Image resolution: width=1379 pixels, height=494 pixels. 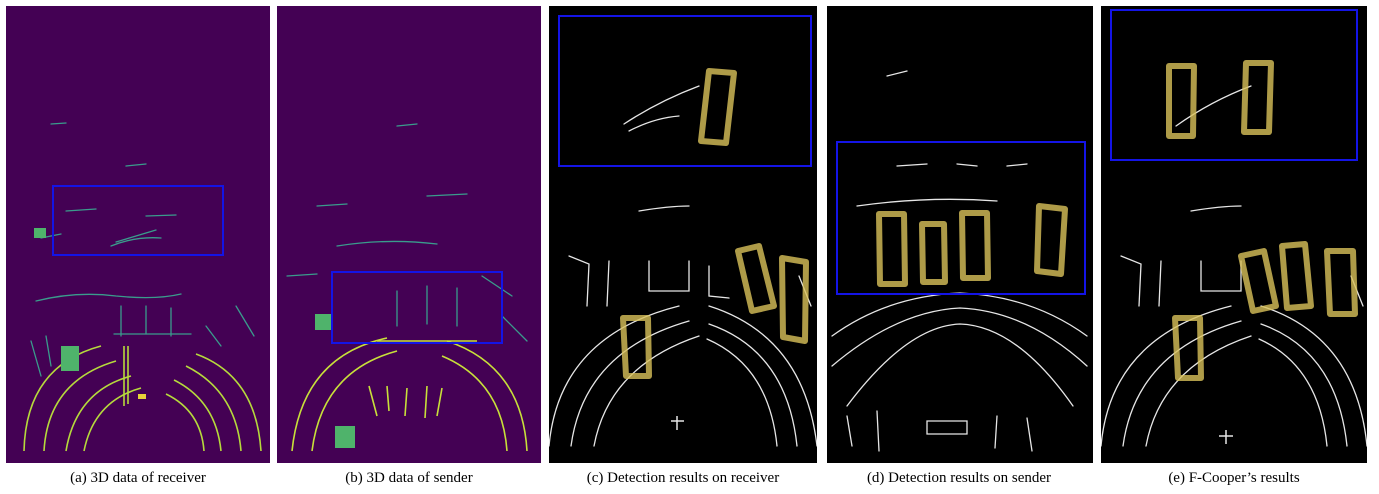 What do you see at coordinates (409, 478) in the screenshot?
I see `caption-b: (b) 3D data of sender` at bounding box center [409, 478].